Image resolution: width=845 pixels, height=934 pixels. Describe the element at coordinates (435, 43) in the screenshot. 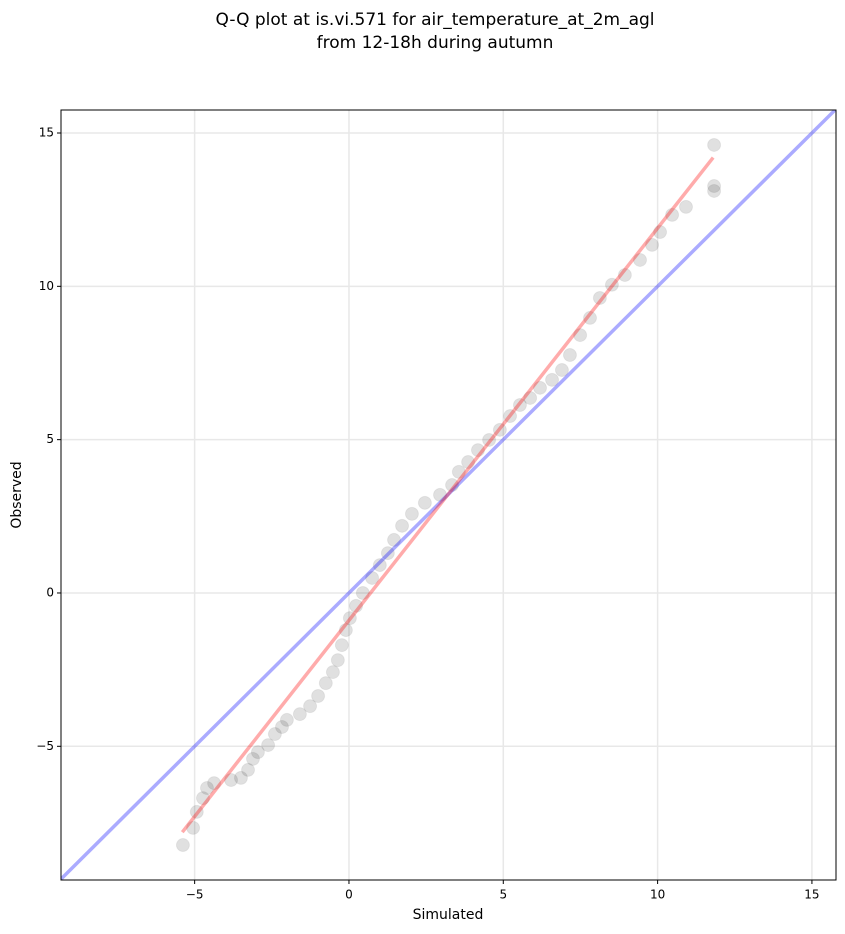

I see `chart-title: from 12-18h during autumn` at that location.